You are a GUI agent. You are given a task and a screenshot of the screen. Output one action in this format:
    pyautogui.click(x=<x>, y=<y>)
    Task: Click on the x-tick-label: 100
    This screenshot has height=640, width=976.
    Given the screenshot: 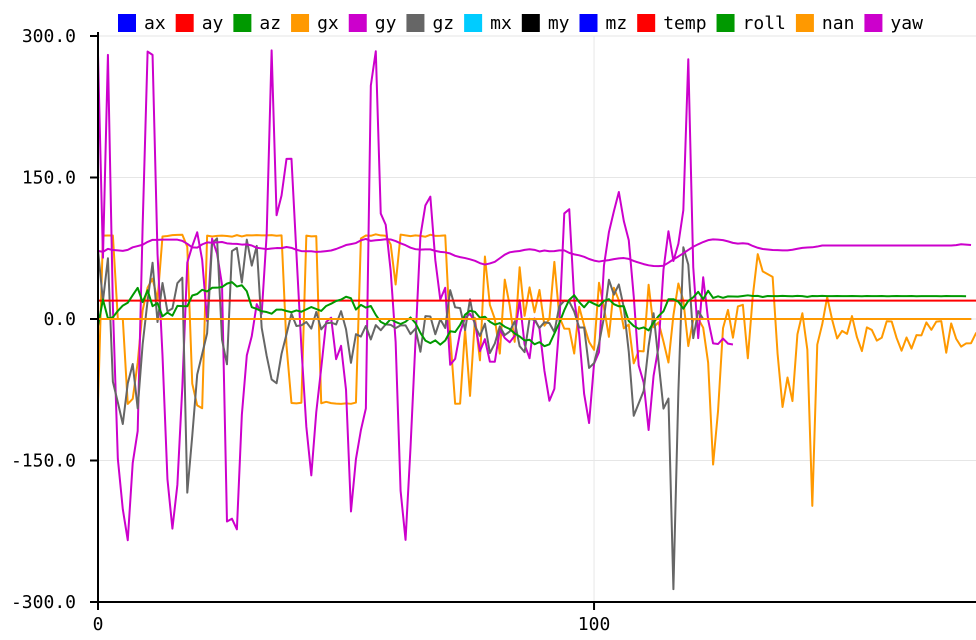 What is the action you would take?
    pyautogui.click(x=594, y=624)
    